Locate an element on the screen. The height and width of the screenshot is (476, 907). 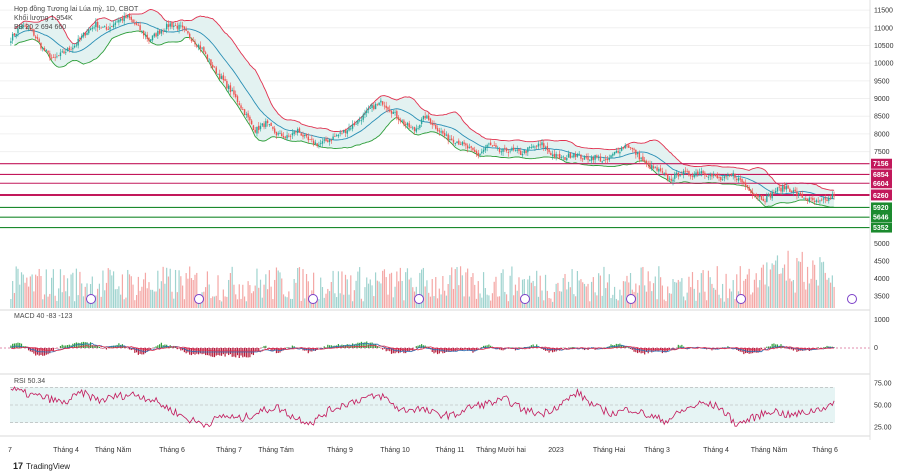
price-level-label: 5352 is located at coordinates (881, 228).